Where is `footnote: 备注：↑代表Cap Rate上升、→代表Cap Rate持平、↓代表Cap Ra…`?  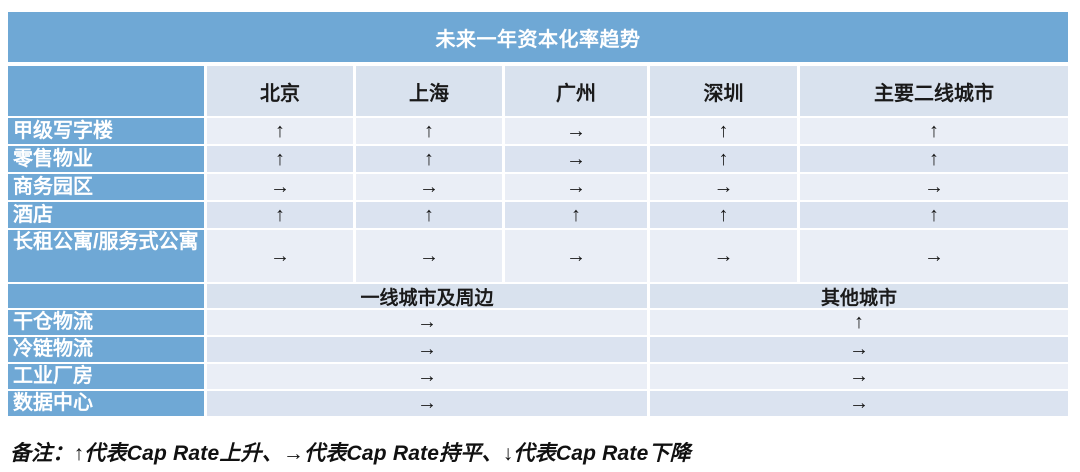
footnote: 备注：↑代表Cap Rate上升、→代表Cap Rate持平、↓代表Cap Ra… is located at coordinates (350, 453).